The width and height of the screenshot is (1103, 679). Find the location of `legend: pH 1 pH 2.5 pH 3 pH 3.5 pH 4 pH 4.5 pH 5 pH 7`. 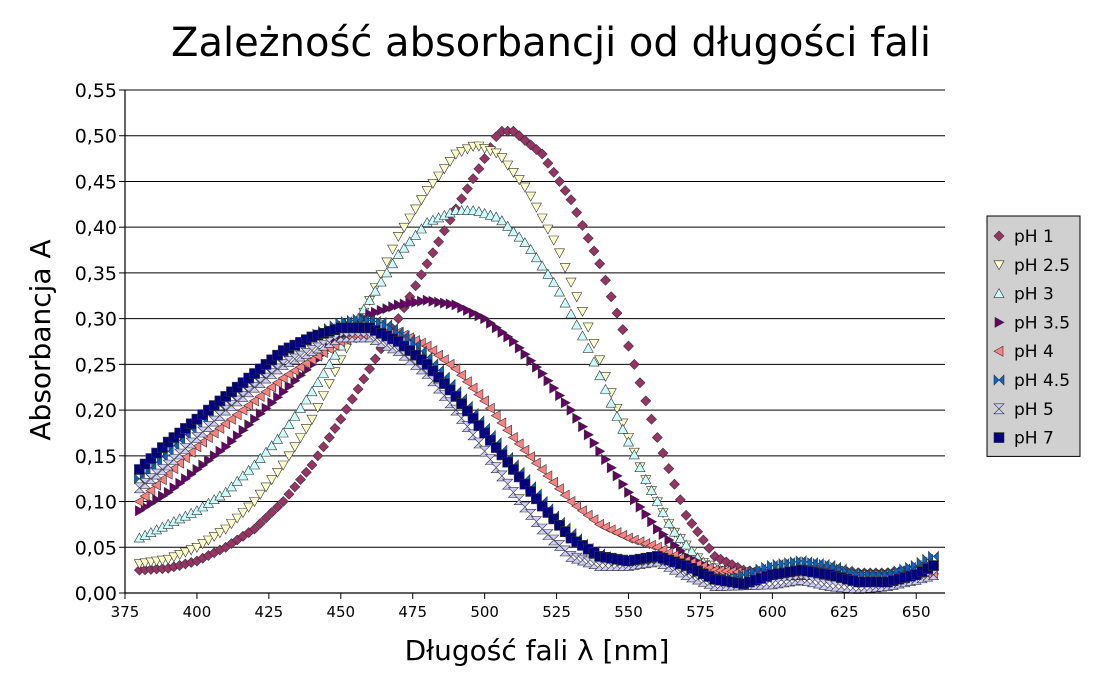

legend: pH 1 pH 2.5 pH 3 pH 3.5 pH 4 pH 4.5 pH 5 pH 7 is located at coordinates (1033, 336).